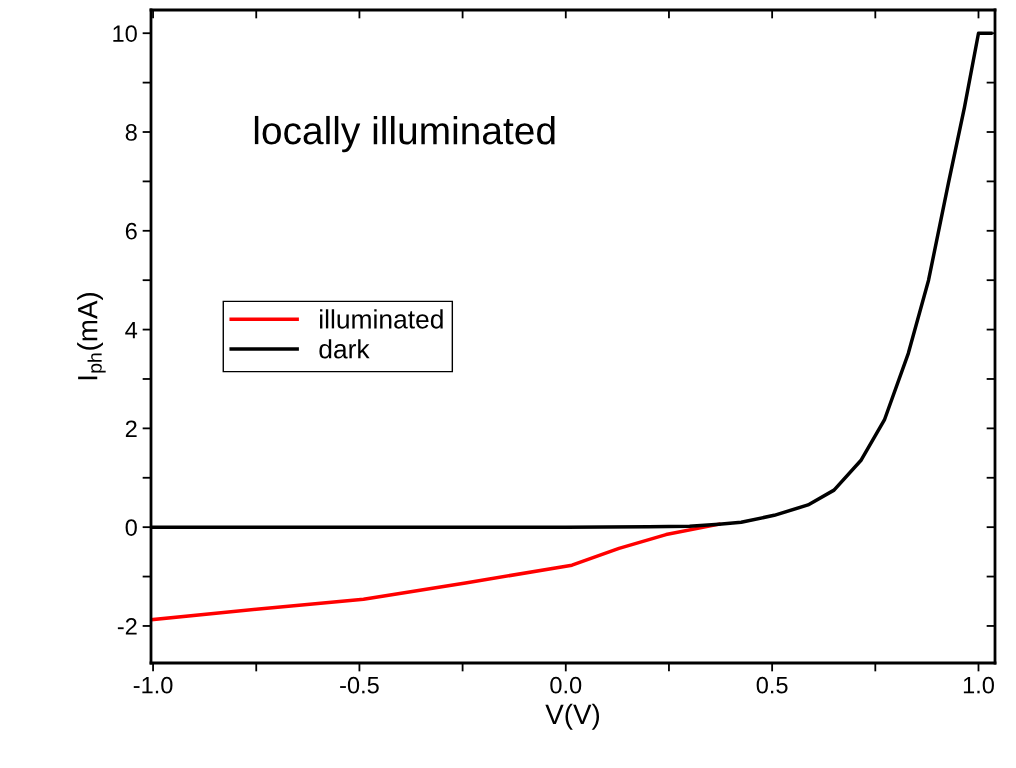 Image resolution: width=1016 pixels, height=768 pixels. Describe the element at coordinates (572, 716) in the screenshot. I see `x-axis-title: V(V)` at that location.